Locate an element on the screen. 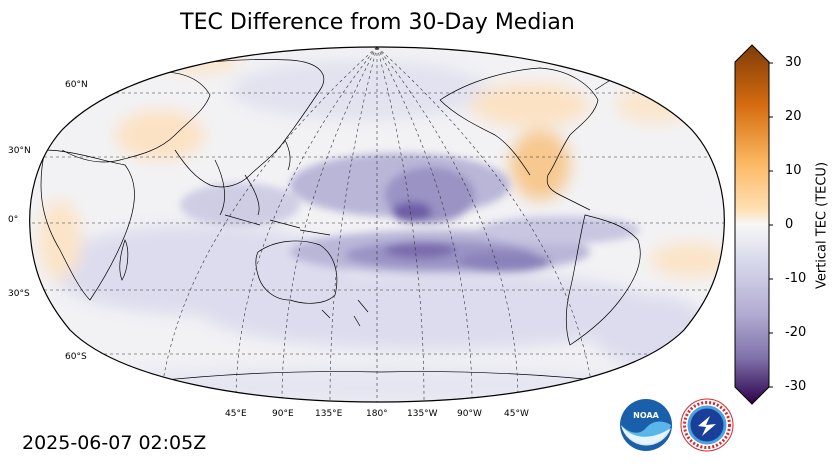 This screenshot has height=470, width=835. lon-label-45w: 45°W is located at coordinates (516, 414).